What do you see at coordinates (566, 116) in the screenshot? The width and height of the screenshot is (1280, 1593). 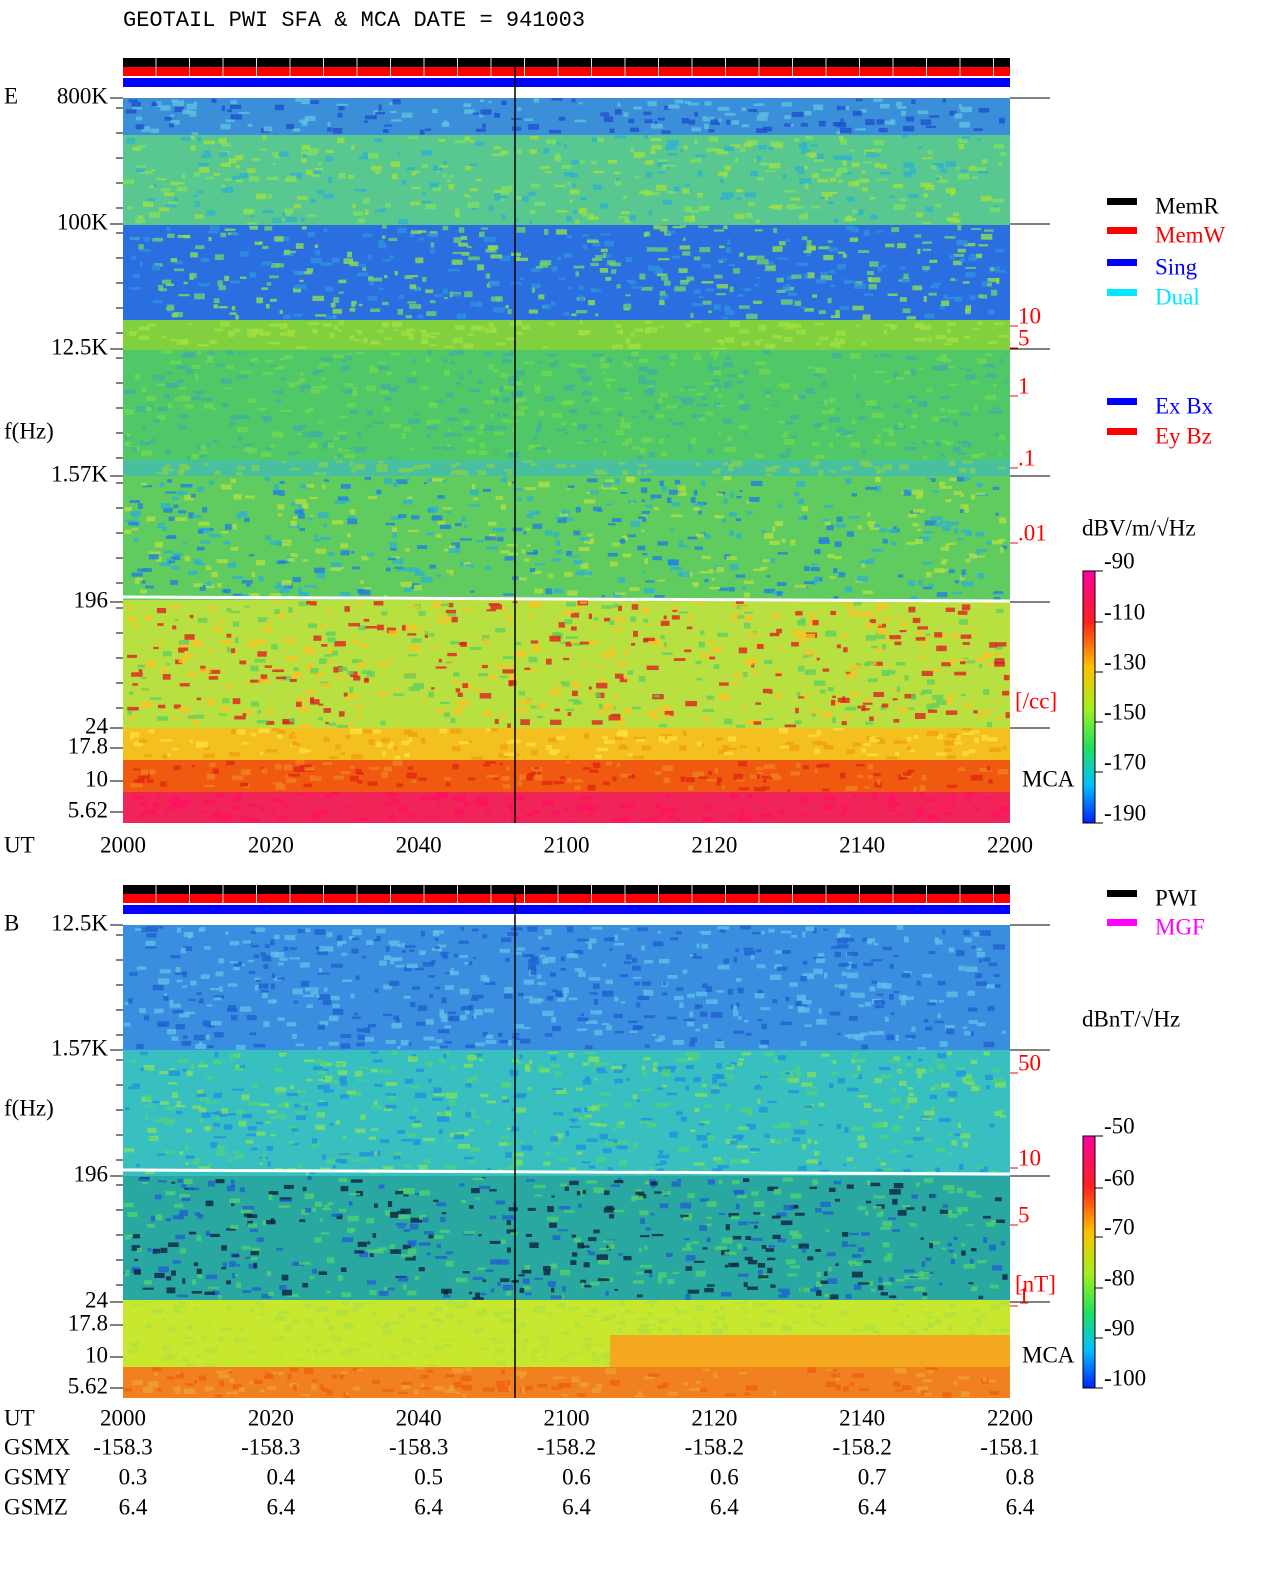 I see `spectrogram-band` at bounding box center [566, 116].